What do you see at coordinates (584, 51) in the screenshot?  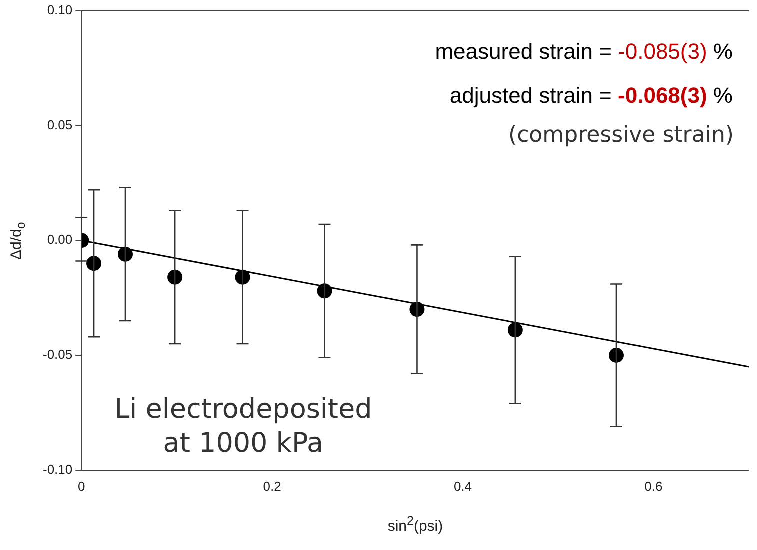 I see `annotation: measured strain = -0.085(3) %` at bounding box center [584, 51].